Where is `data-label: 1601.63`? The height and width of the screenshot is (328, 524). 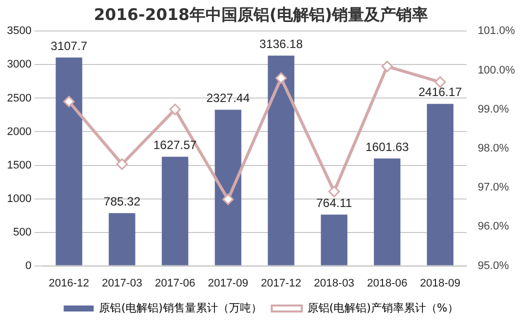 data-label: 1601.63 is located at coordinates (387, 147).